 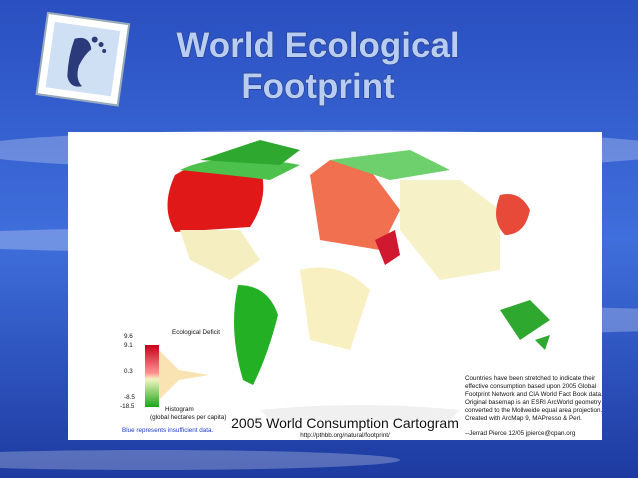 What do you see at coordinates (345, 435) in the screenshot?
I see `caption-url: http://pthbb.org/natural/footprint/` at bounding box center [345, 435].